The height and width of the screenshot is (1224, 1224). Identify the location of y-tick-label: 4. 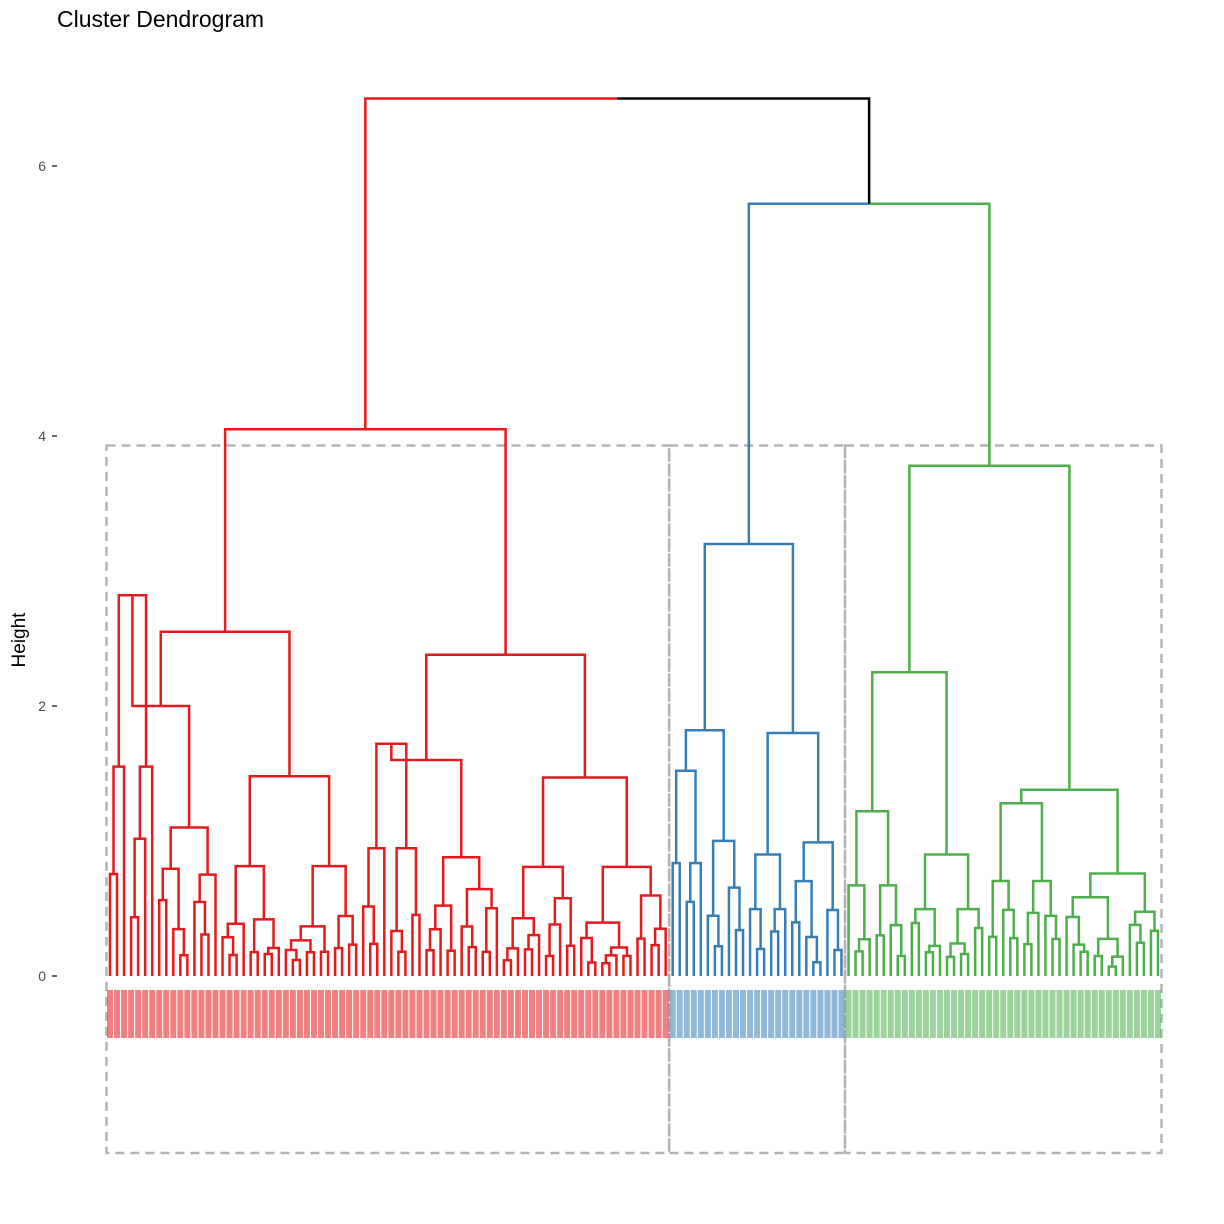
(42, 436).